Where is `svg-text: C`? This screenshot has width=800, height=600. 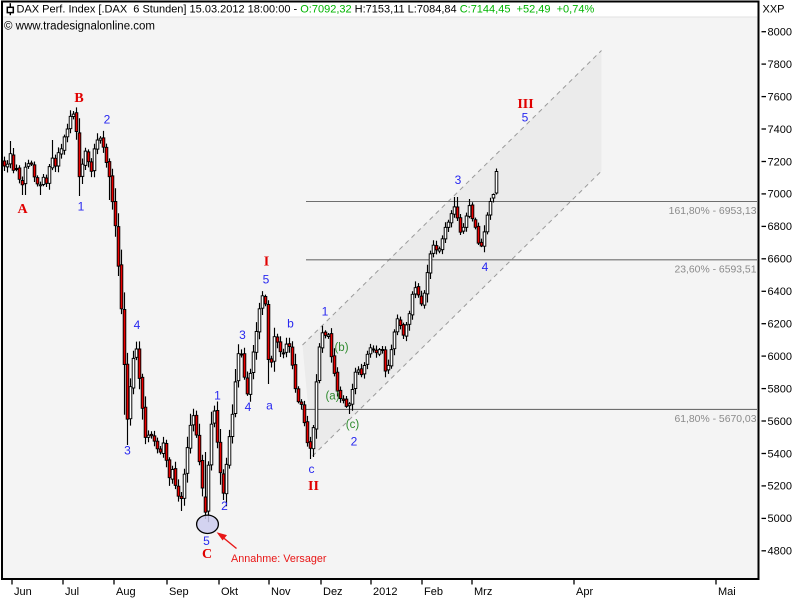
svg-text: C is located at coordinates (207, 554).